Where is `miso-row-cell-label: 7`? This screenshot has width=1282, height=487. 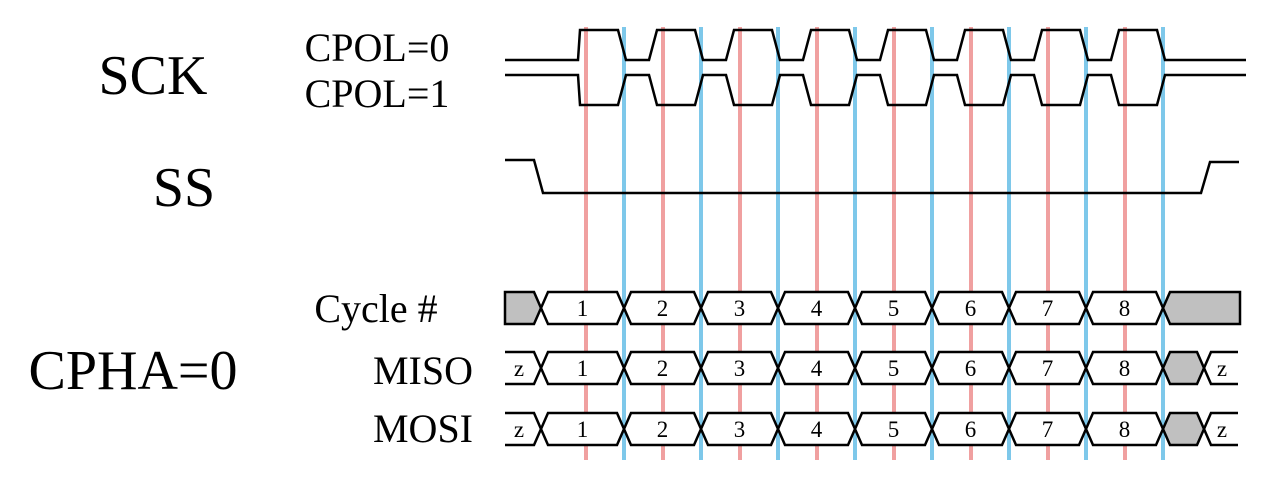
miso-row-cell-label: 7 is located at coordinates (1048, 368).